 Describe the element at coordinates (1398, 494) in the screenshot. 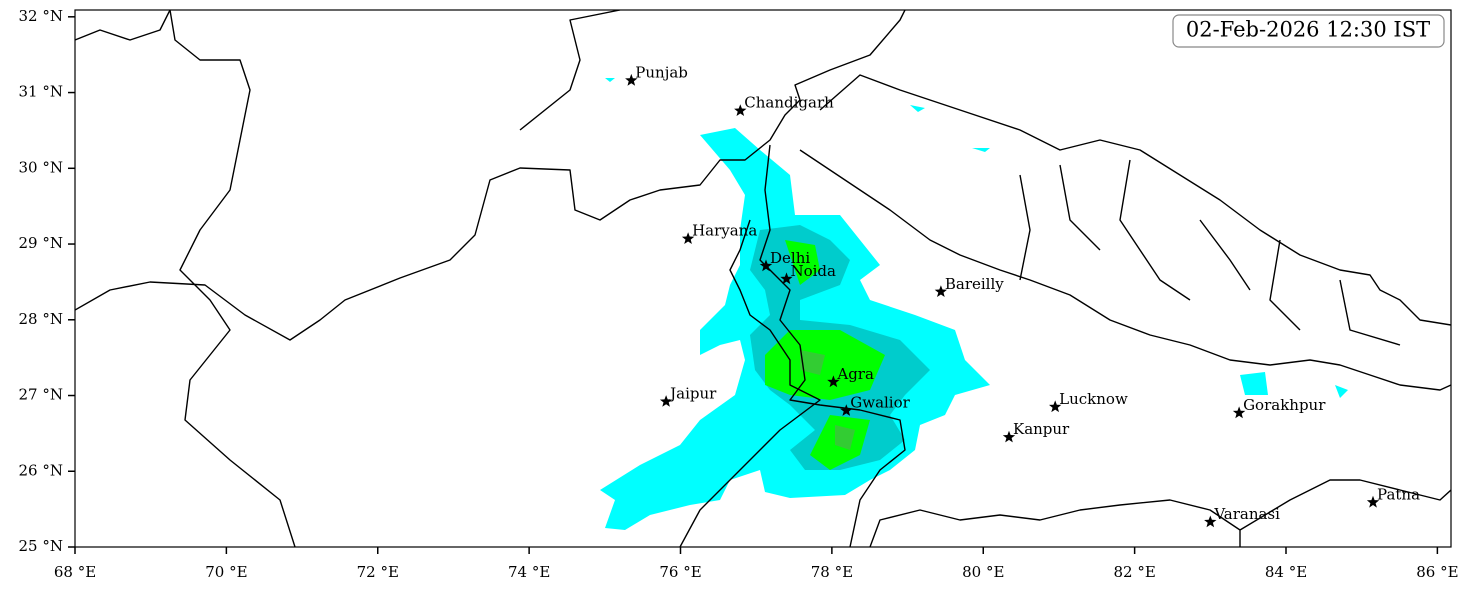

I see `city-label: Patna` at that location.